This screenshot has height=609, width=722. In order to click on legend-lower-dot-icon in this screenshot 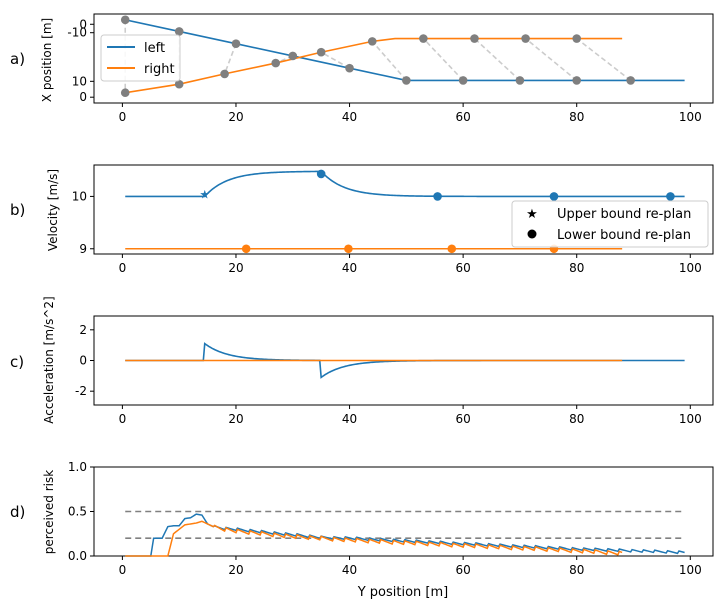, I will do `click(532, 234)`.